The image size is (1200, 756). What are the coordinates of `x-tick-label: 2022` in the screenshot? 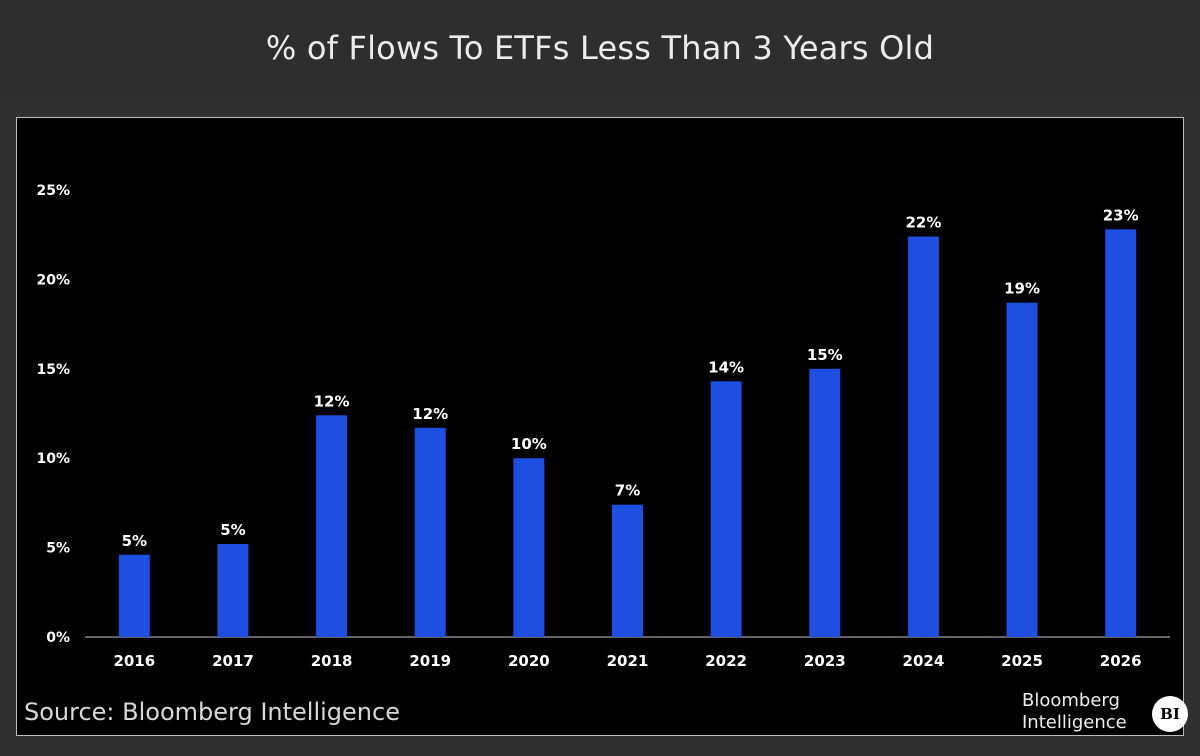 It's located at (726, 661).